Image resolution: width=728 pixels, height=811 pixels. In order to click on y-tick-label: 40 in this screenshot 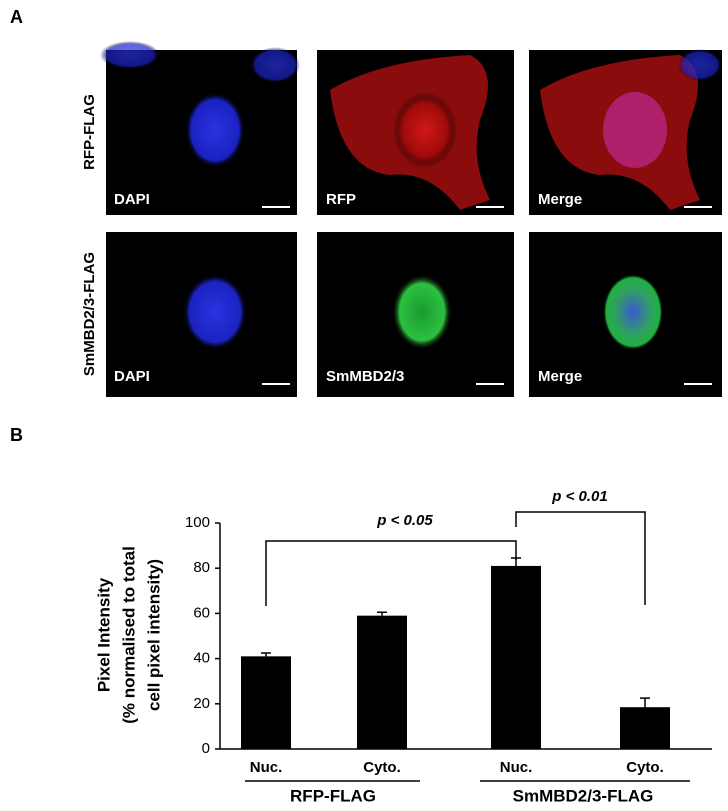, I will do `click(201, 658)`.